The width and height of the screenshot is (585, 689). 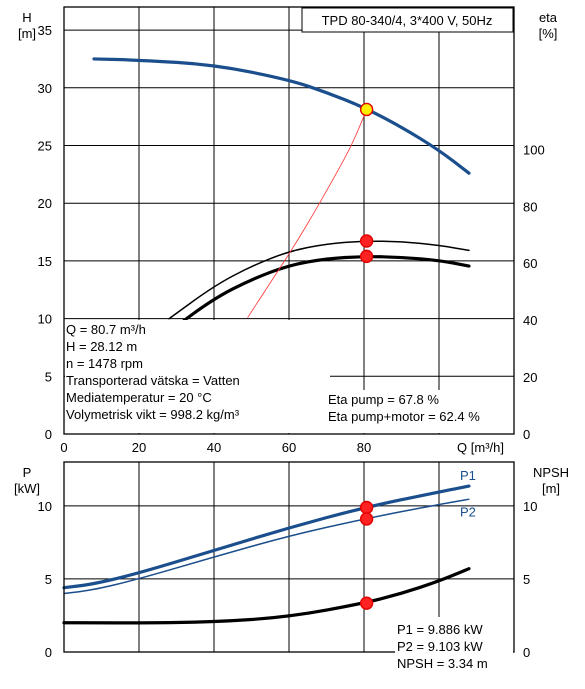 I want to click on y-left-tick-label: 35, so click(x=45, y=30).